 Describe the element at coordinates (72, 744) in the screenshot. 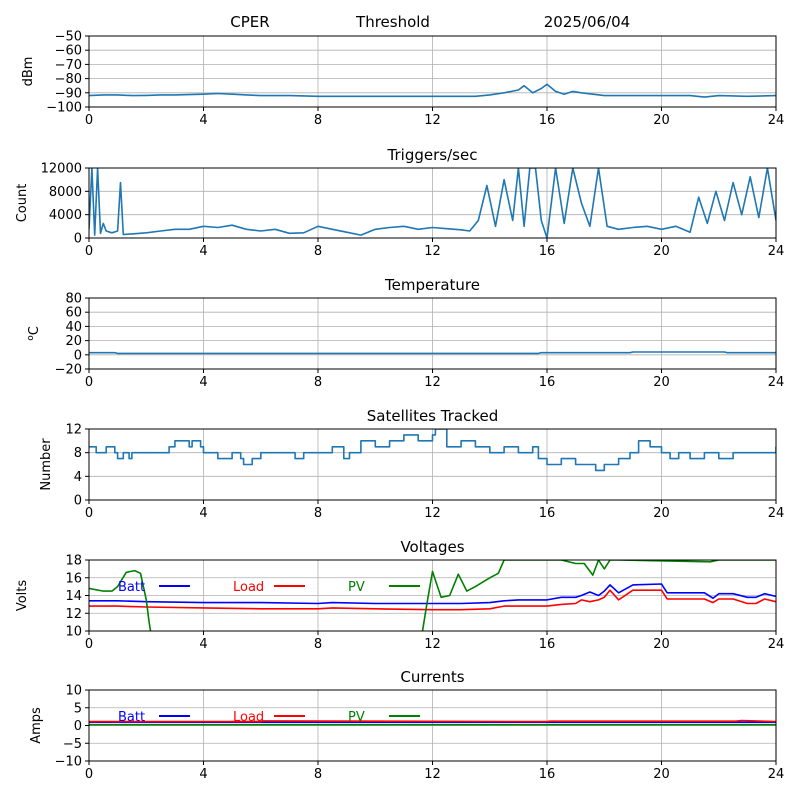

I see `y-tick-label: −5` at that location.